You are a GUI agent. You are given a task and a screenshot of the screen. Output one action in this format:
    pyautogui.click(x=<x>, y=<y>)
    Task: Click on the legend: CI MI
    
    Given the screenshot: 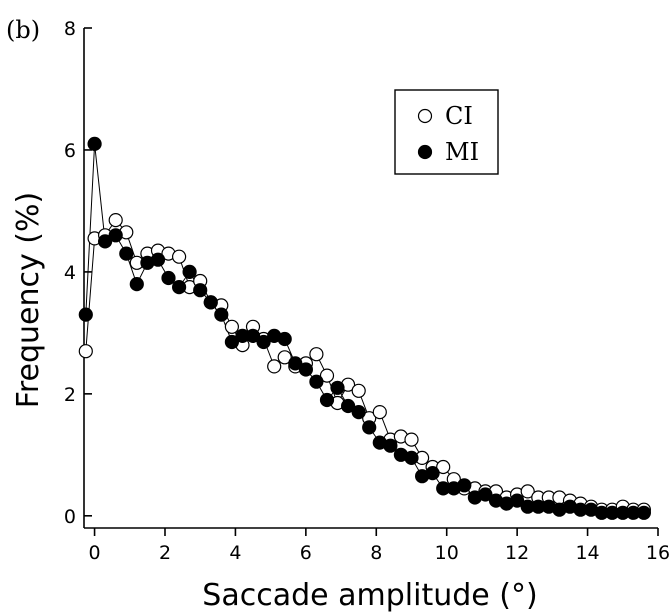 What is the action you would take?
    pyautogui.click(x=446, y=132)
    